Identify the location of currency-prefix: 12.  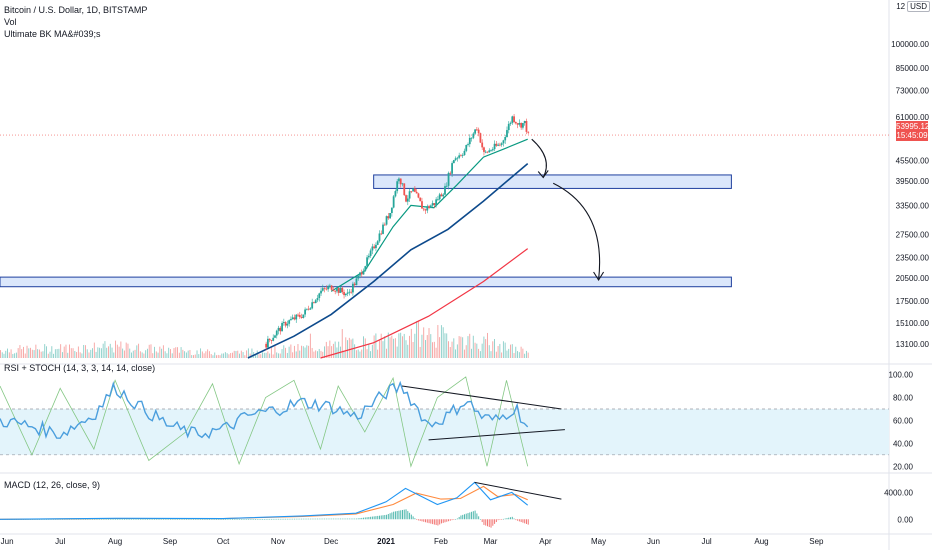
(901, 6).